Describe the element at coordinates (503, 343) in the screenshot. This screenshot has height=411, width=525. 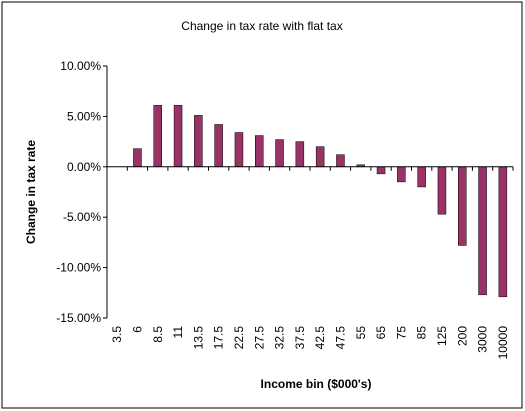
I see `x-tick-label: 10000` at that location.